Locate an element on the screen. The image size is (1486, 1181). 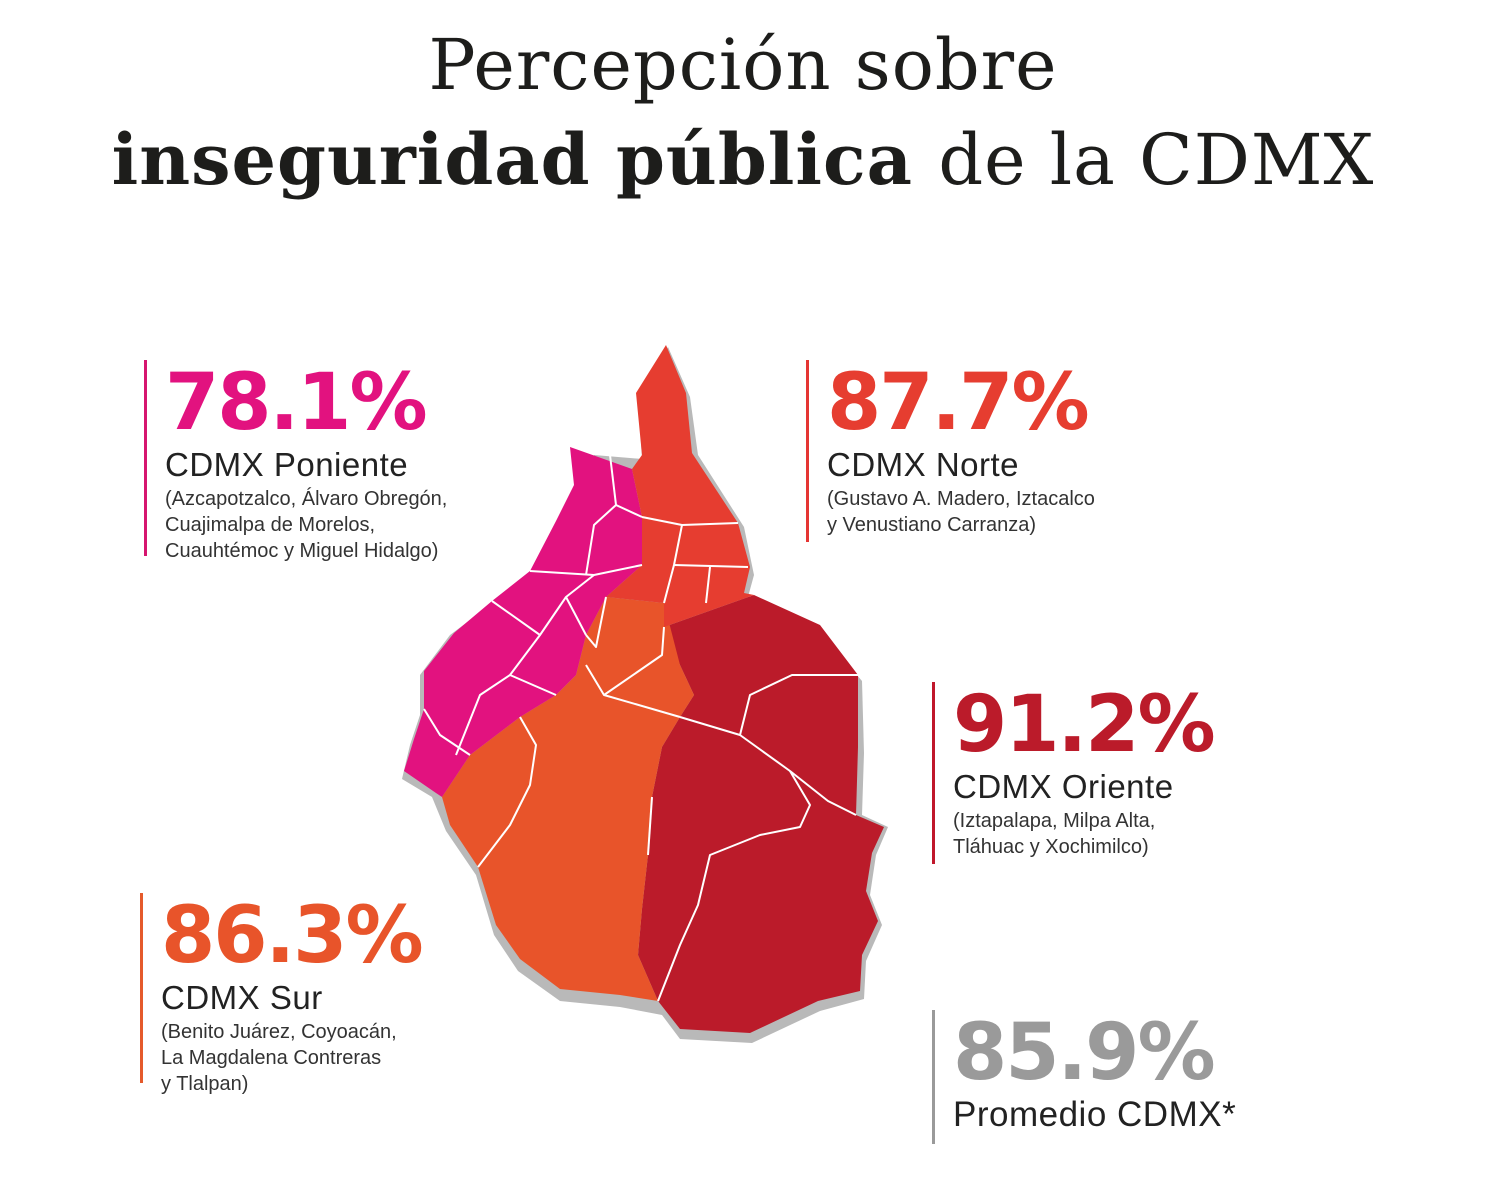
region-name-poniente: CDMX Poniente is located at coordinates (287, 464).